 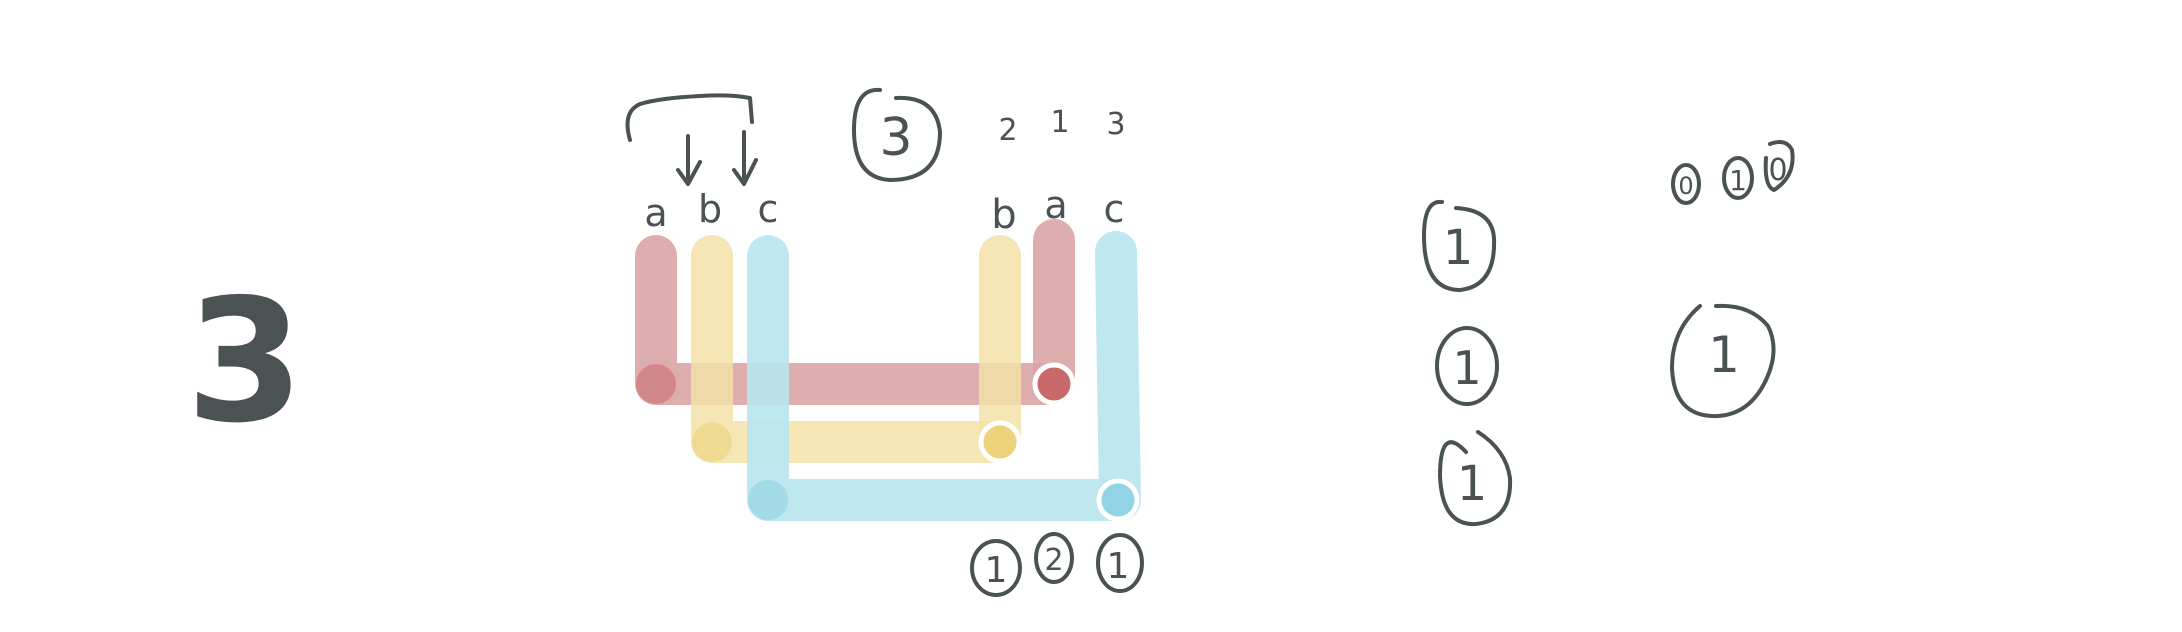 I want to click on wire-c-corner, so click(x=768, y=500).